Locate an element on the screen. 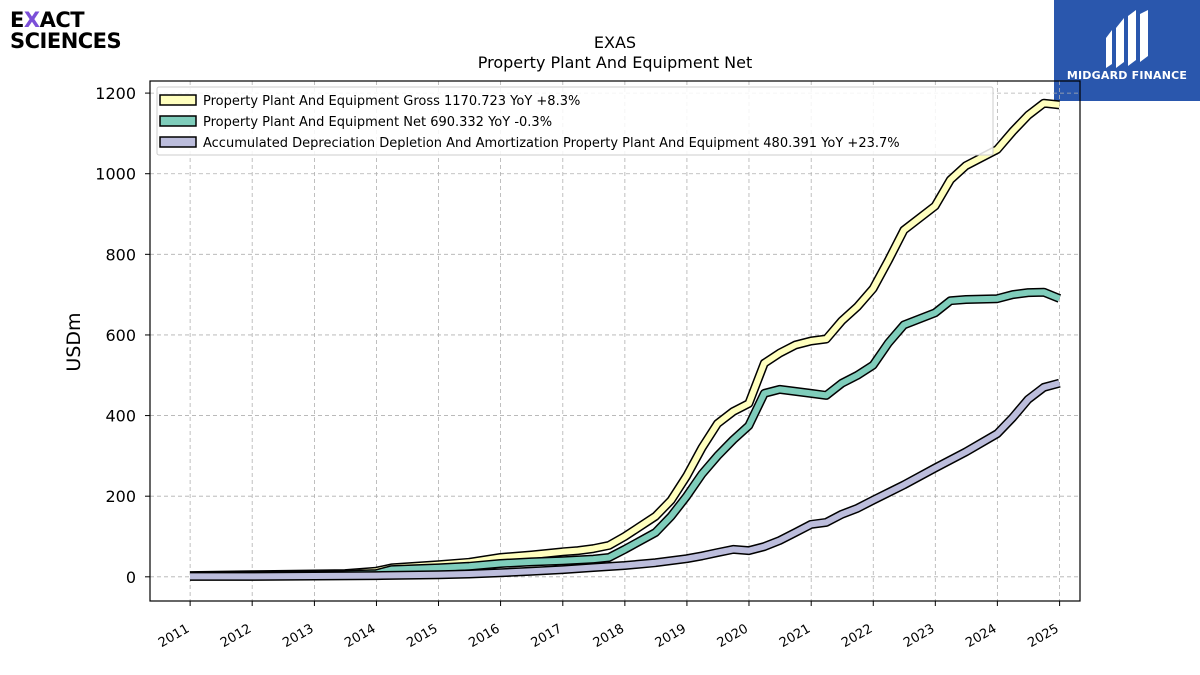  logo-name: MIDGARD FINANCE is located at coordinates (1127, 75).